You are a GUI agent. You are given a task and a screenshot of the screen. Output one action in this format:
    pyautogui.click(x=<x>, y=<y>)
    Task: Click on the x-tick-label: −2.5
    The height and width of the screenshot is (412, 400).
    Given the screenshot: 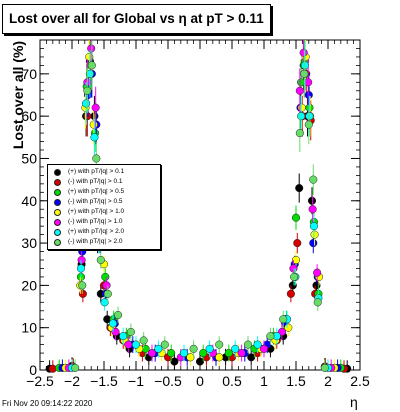 What is the action you would take?
    pyautogui.click(x=40, y=381)
    